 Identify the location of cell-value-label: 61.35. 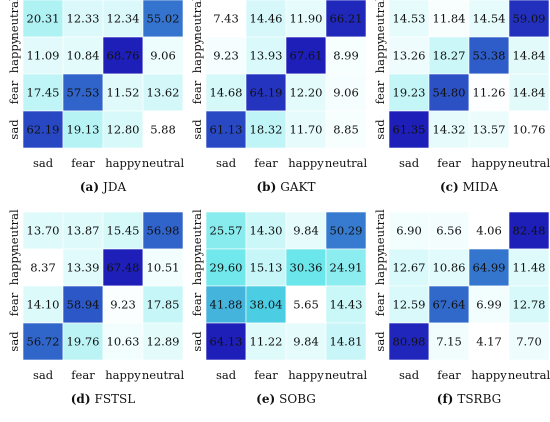
(409, 130).